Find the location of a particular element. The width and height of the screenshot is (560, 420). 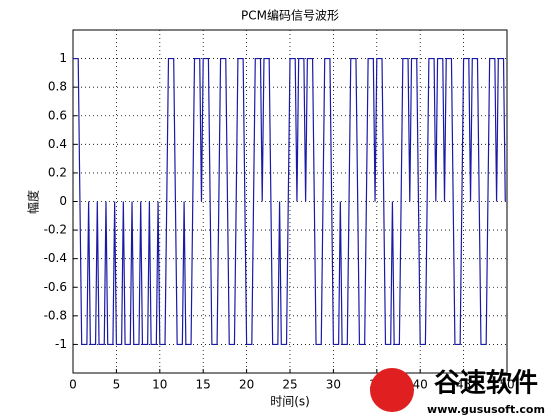

y-tick-label: -0.6 is located at coordinates (55, 287).